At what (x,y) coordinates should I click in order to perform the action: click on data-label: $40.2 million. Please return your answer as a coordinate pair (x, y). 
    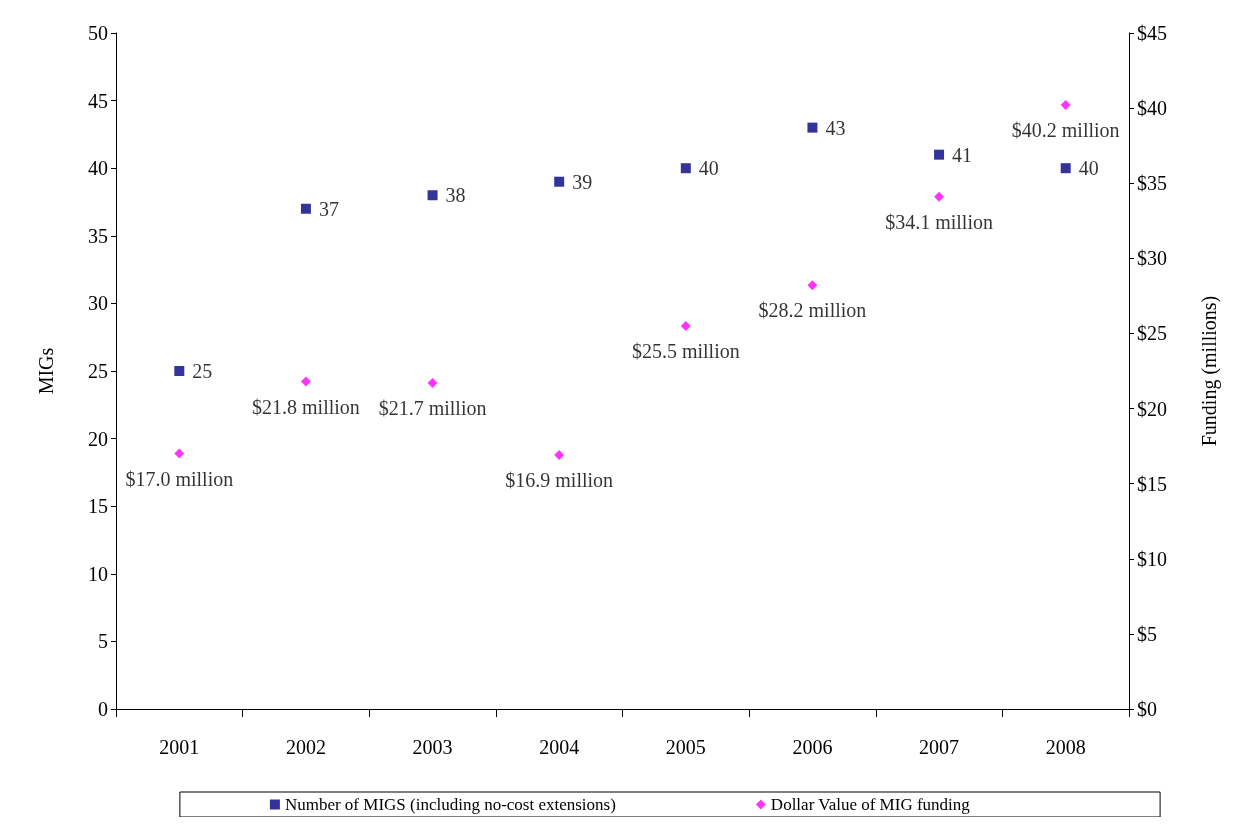
    Looking at the image, I should click on (1065, 130).